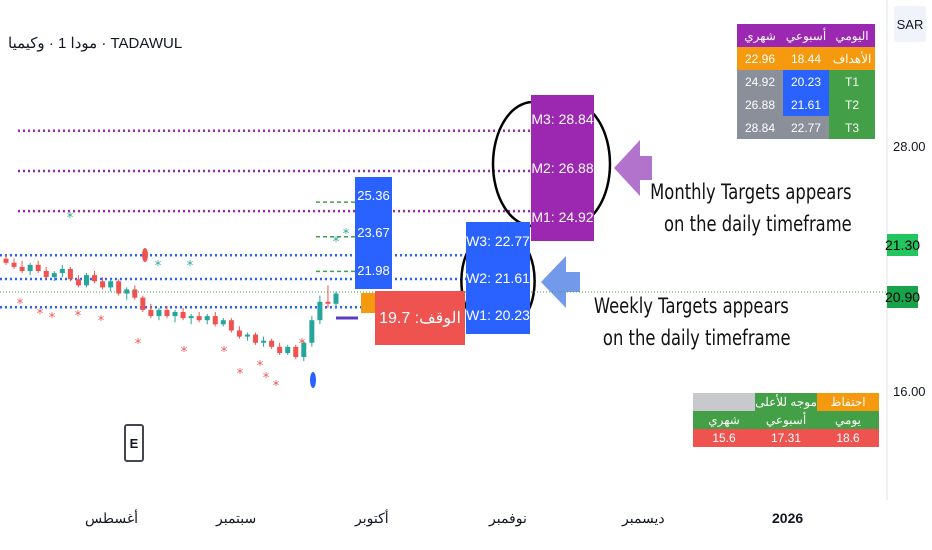 This screenshot has height=550, width=932. I want to click on candles, so click(171, 308).